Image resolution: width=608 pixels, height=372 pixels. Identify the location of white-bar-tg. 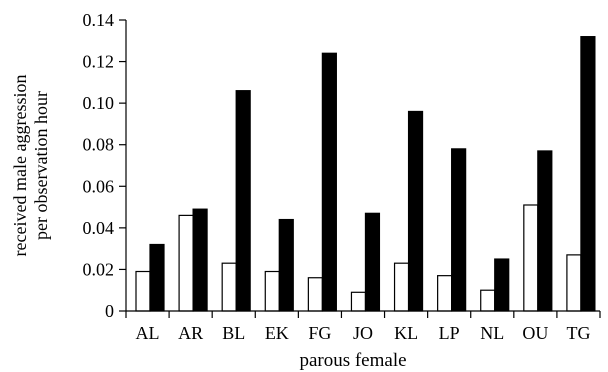
(574, 283).